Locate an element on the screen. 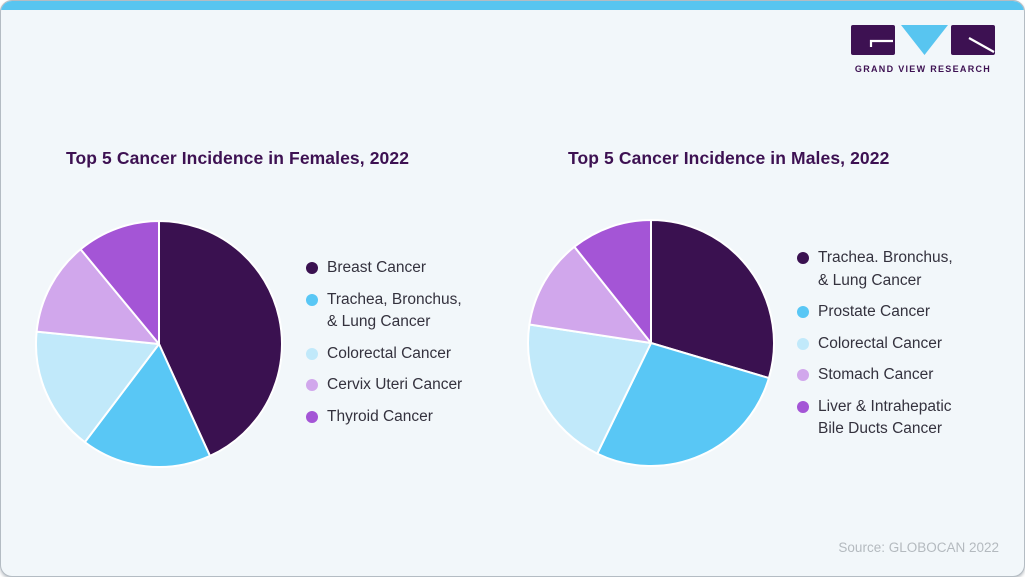 Image resolution: width=1025 pixels, height=577 pixels. source-note: Source: GLOBOCAN 2022 is located at coordinates (918, 547).